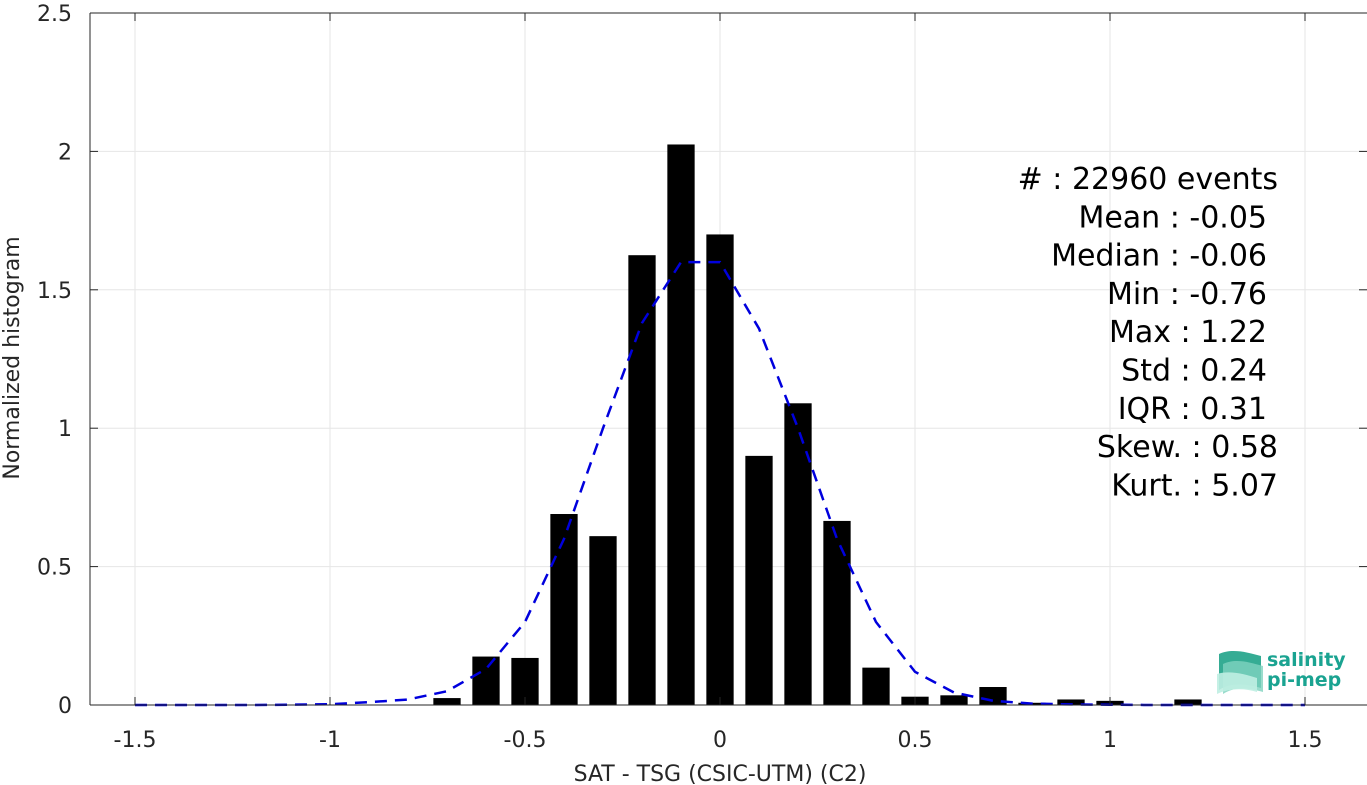  What do you see at coordinates (1148, 179) in the screenshot?
I see `stats-line: # : 22960 events` at bounding box center [1148, 179].